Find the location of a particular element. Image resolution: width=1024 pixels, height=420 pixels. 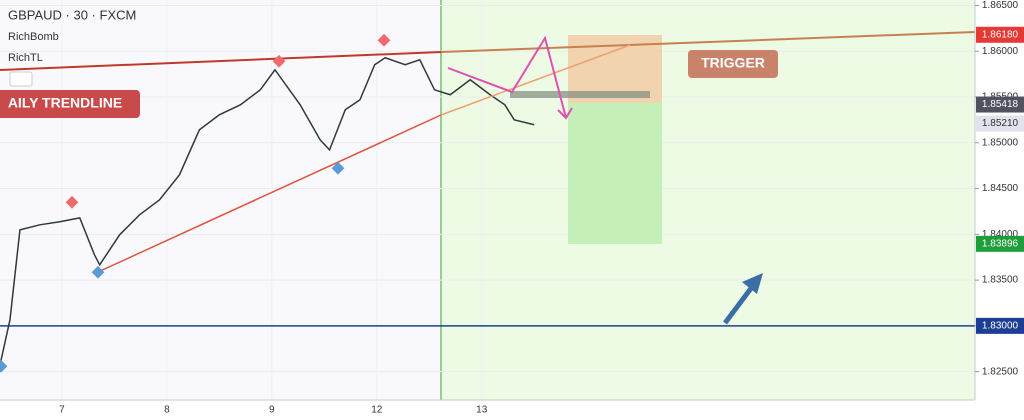

price-tag-label: 1.85418 is located at coordinates (1000, 104).